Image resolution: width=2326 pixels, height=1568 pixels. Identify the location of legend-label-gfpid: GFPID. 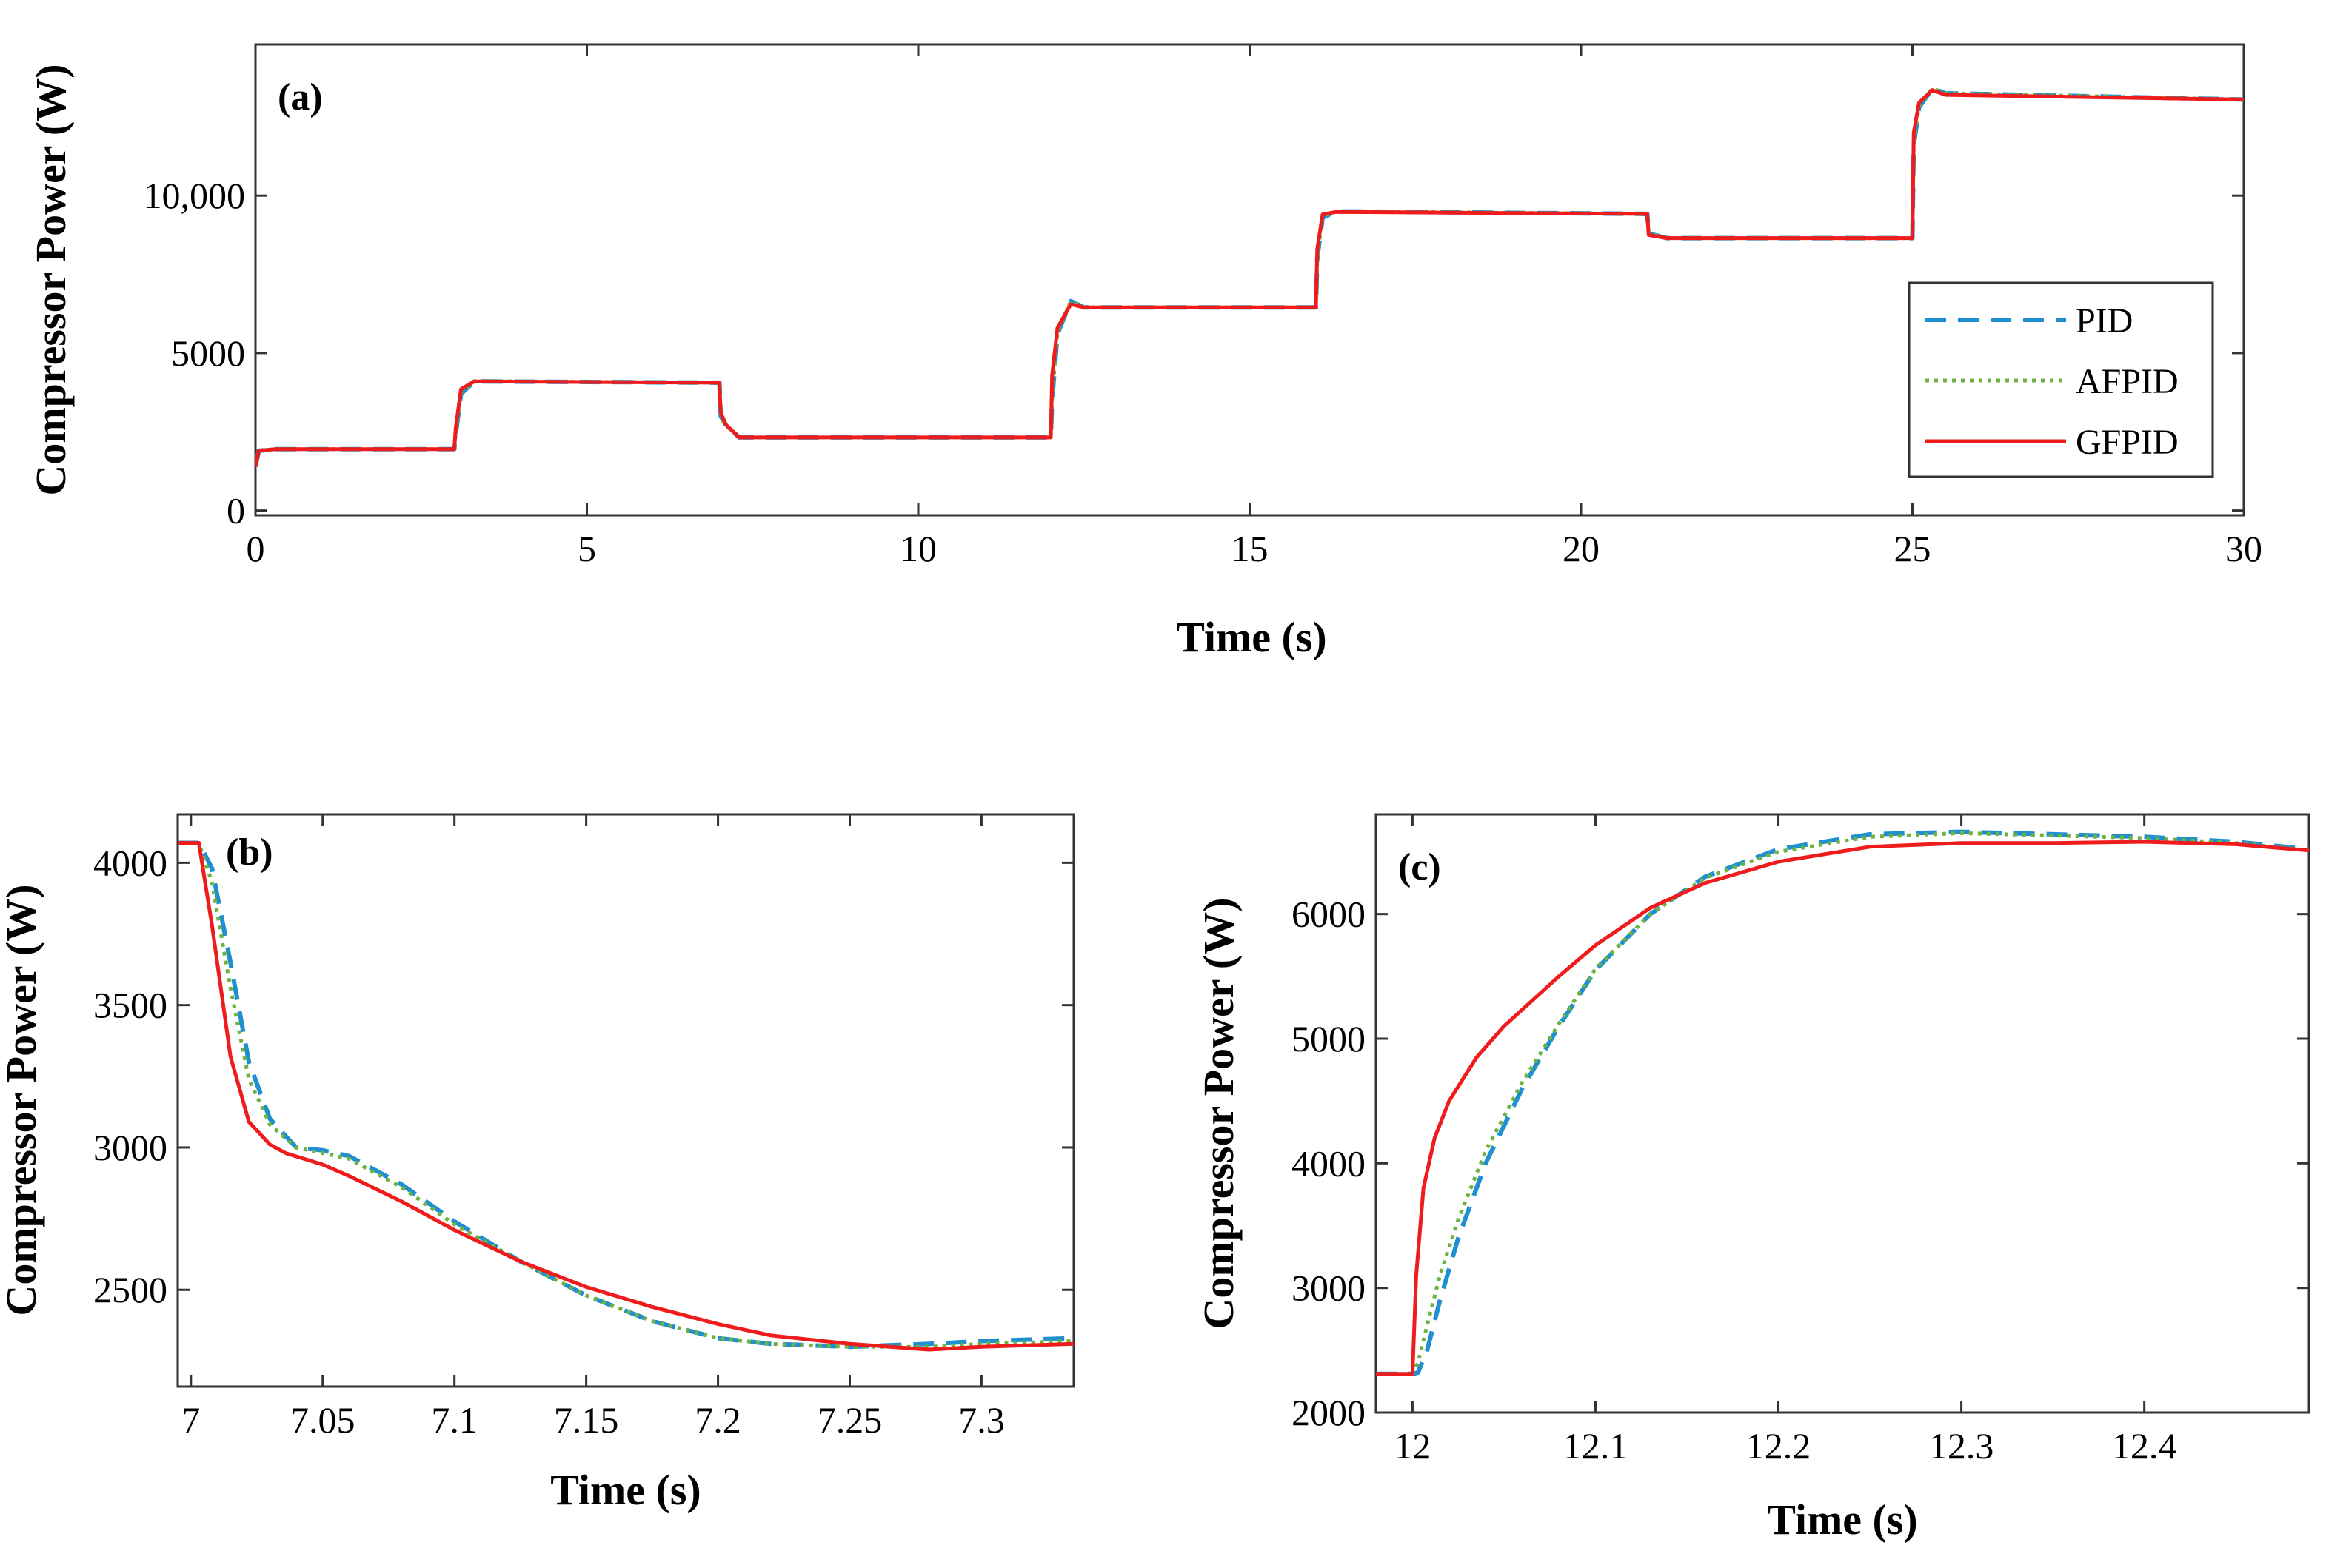
(2127, 442).